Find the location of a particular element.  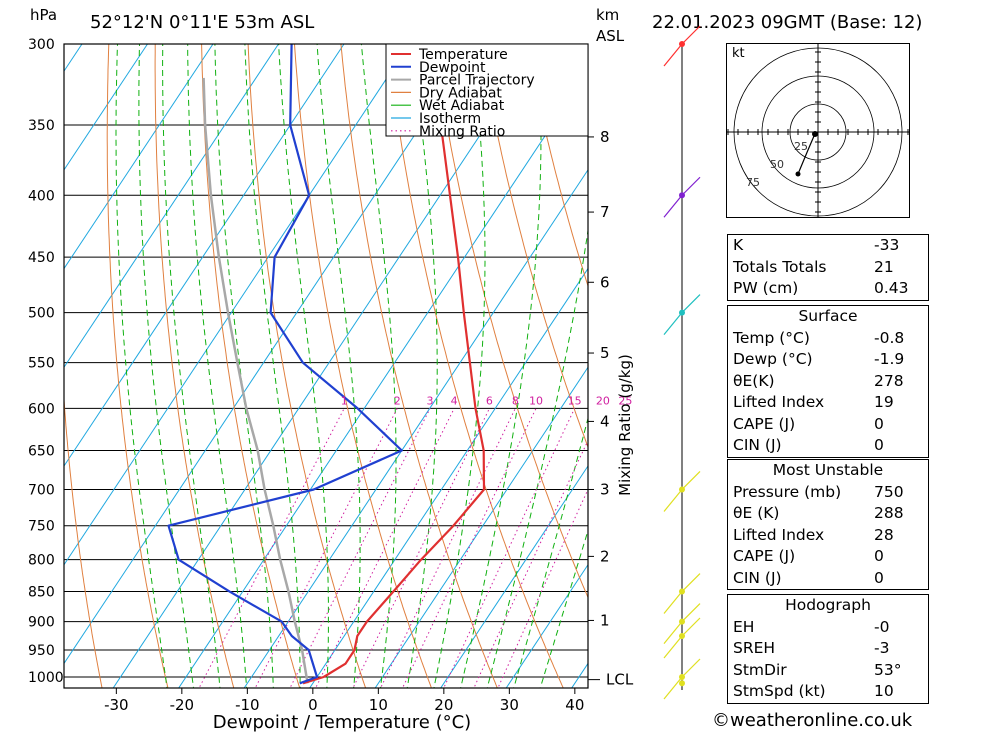

pressure-tick-label: 300 is located at coordinates (41, 45).